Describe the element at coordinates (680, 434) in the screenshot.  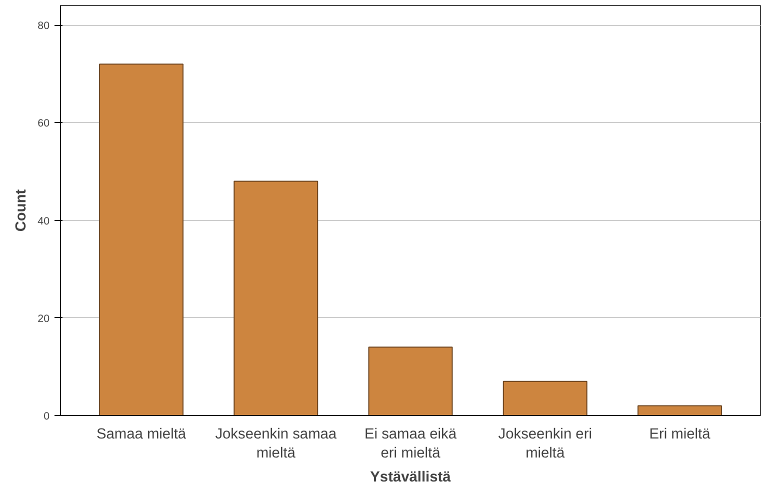
I see `x-tick-label: Eri mieltä` at that location.